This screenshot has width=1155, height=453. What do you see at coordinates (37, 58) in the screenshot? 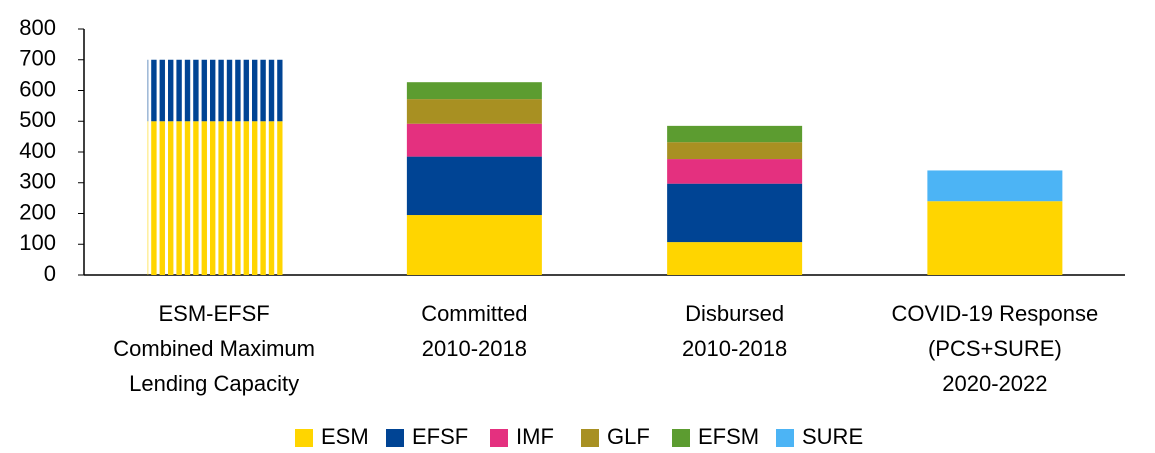
I see `y-tick-label: 700` at bounding box center [37, 58].